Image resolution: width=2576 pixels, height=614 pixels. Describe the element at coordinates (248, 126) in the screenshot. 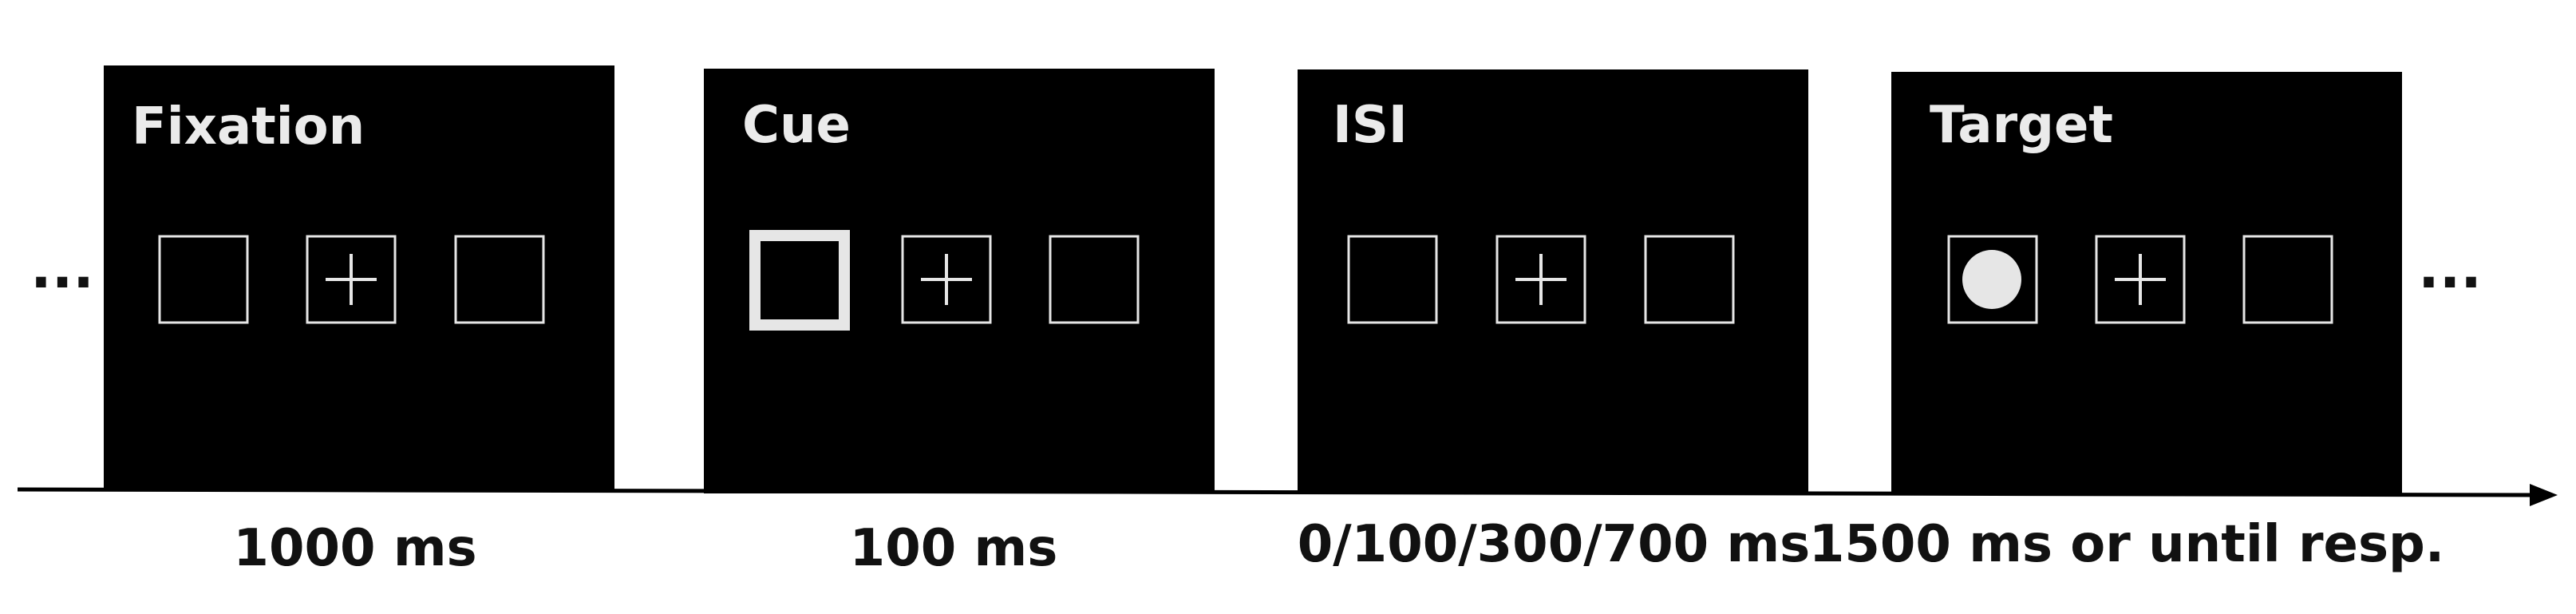

I see `screen-title: Fixation` at that location.